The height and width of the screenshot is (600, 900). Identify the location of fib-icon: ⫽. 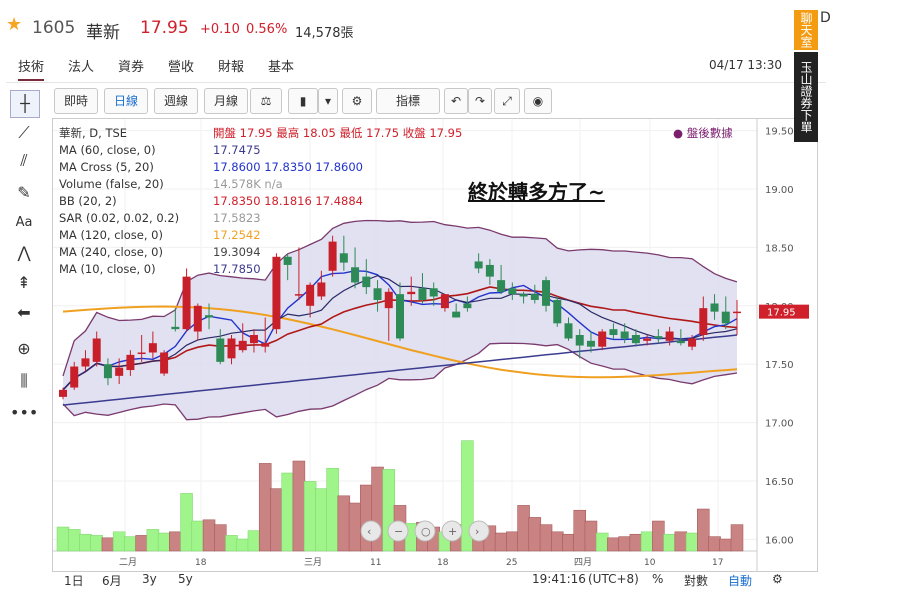
(24, 160).